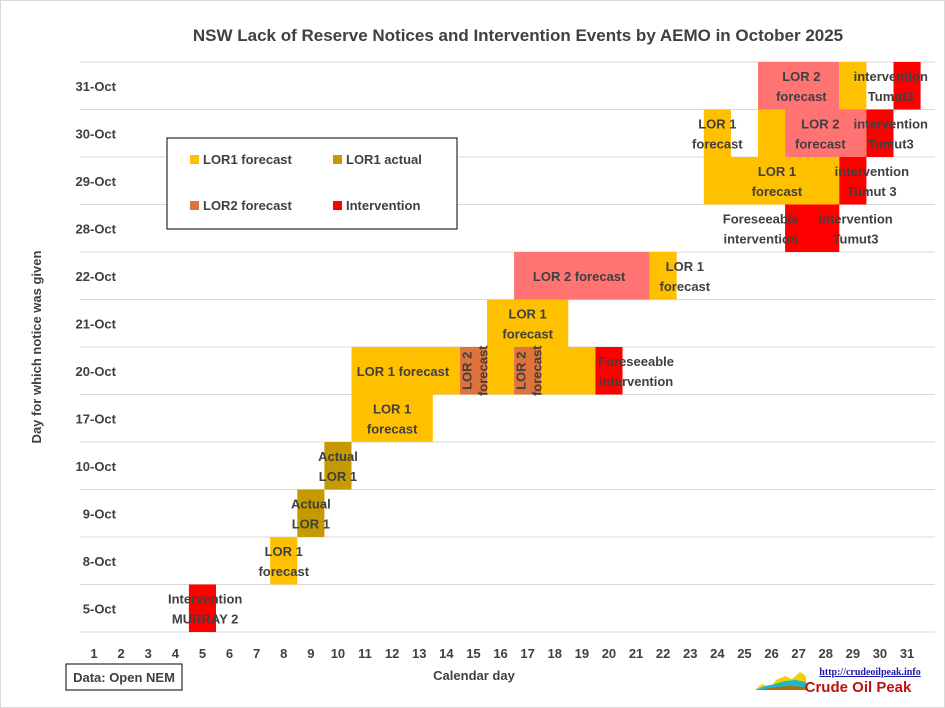 This screenshot has height=708, width=945. What do you see at coordinates (248, 205) in the screenshot?
I see `legend-label: LOR2 forecast` at bounding box center [248, 205].